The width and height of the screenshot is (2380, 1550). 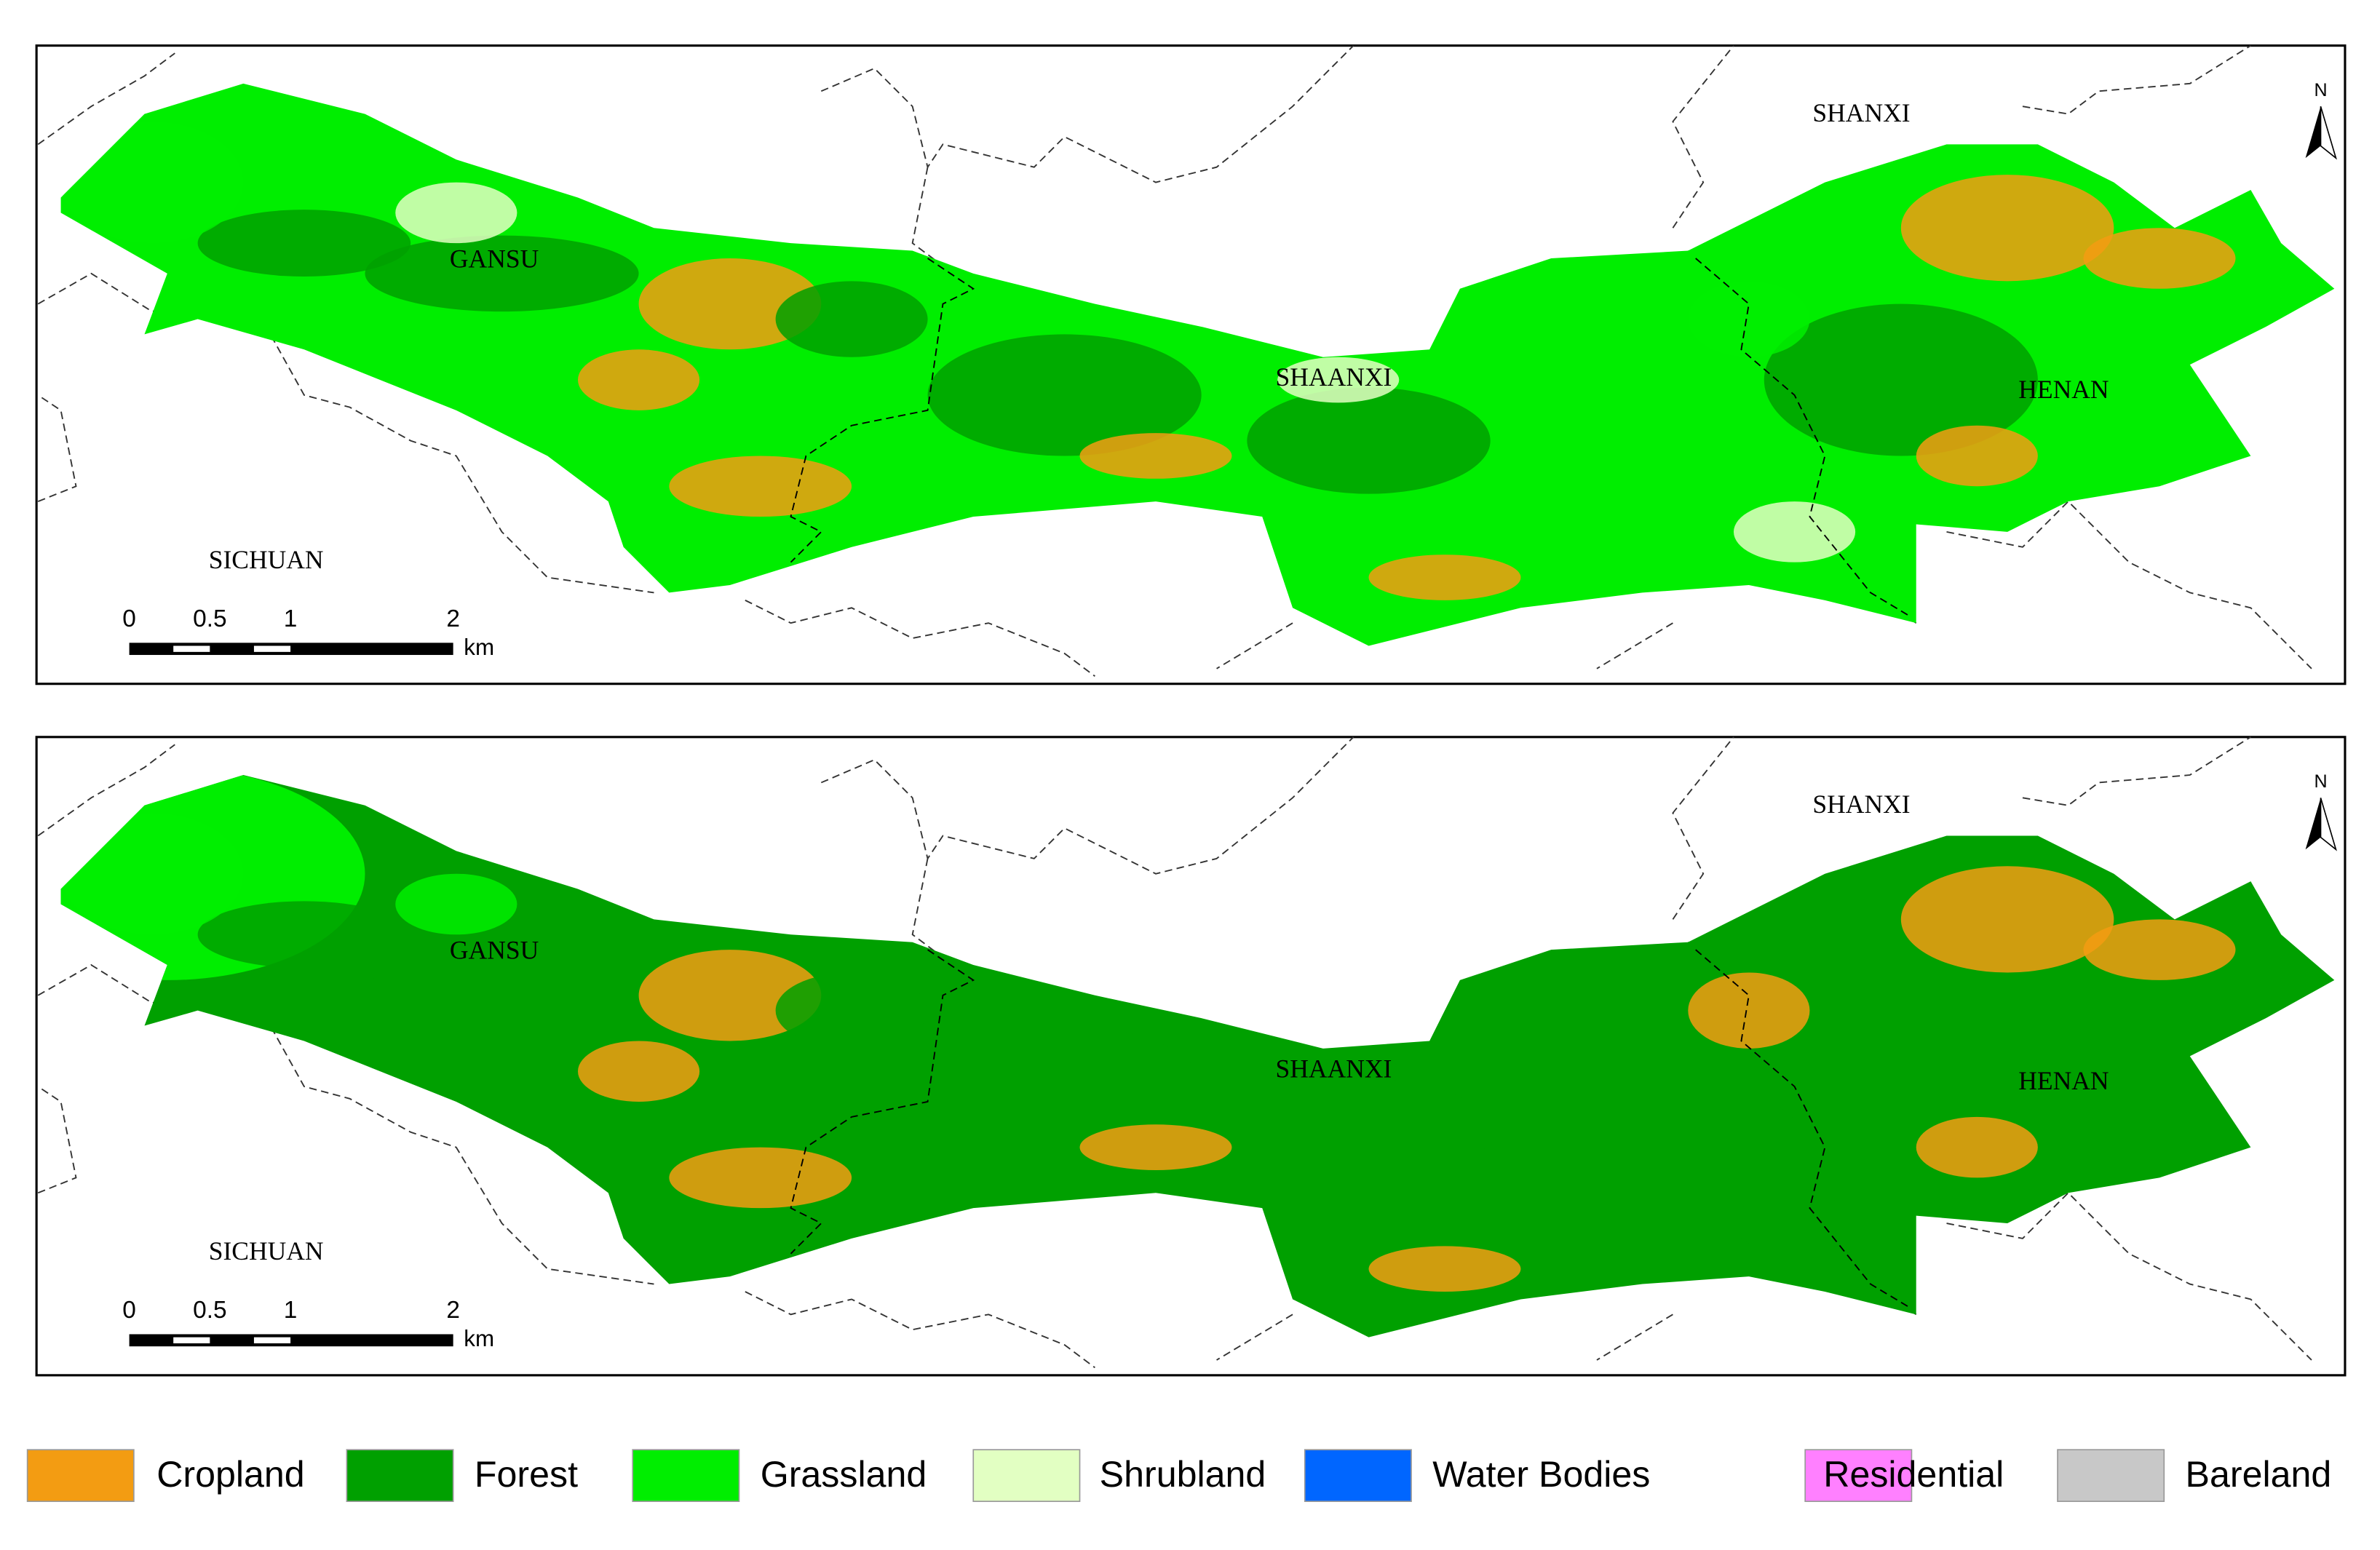 I want to click on legend-label: Cropland, so click(x=230, y=1474).